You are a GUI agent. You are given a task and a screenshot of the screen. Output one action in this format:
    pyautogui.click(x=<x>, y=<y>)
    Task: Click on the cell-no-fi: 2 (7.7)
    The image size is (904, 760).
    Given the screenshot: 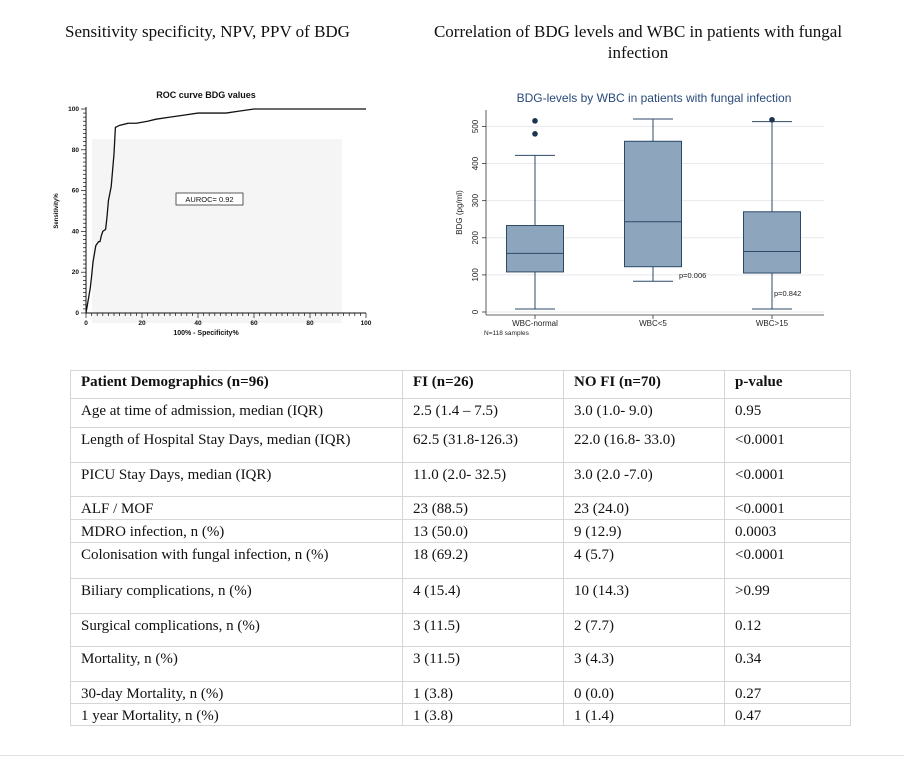 What is the action you would take?
    pyautogui.click(x=644, y=630)
    